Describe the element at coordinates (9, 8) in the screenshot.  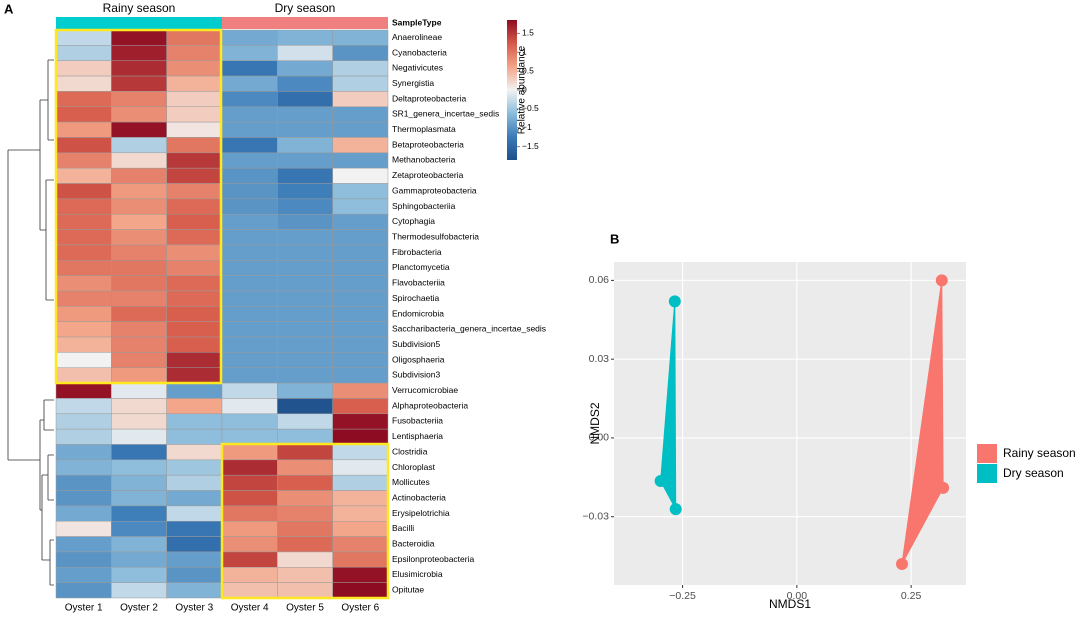
I see `panel-label: A` at that location.